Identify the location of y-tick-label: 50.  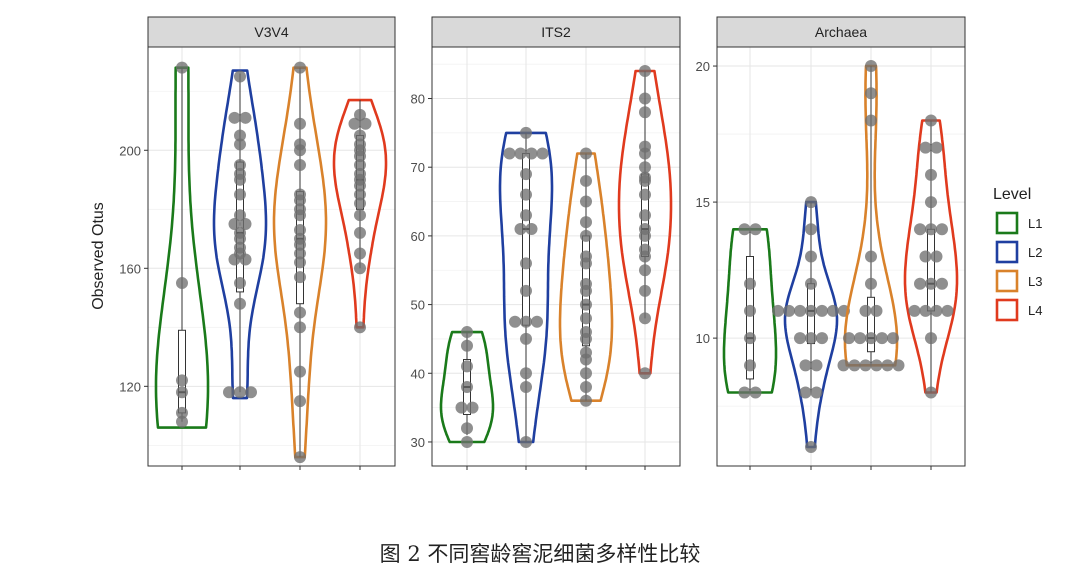
(418, 305).